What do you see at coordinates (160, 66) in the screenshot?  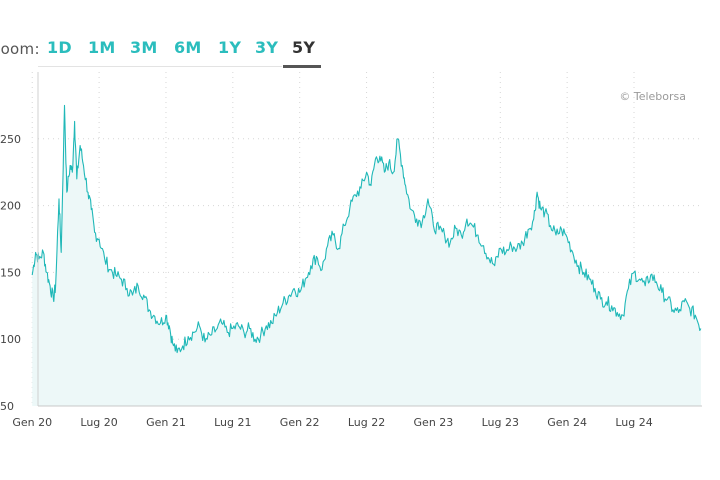 I see `zoom-divider` at bounding box center [160, 66].